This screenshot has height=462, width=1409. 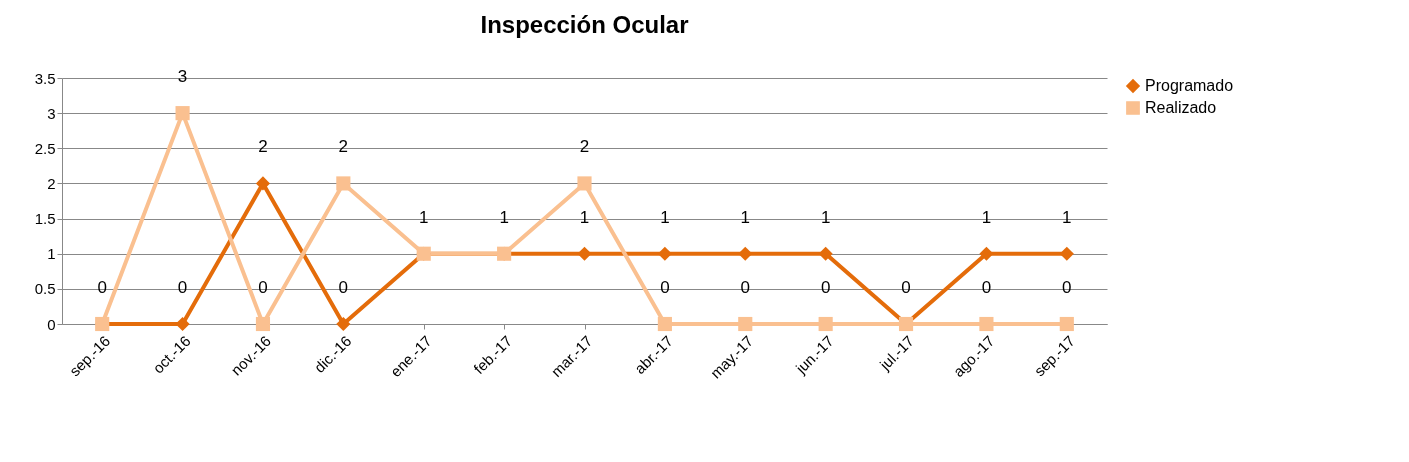 What do you see at coordinates (51, 254) in the screenshot?
I see `y-tick-label: 1` at bounding box center [51, 254].